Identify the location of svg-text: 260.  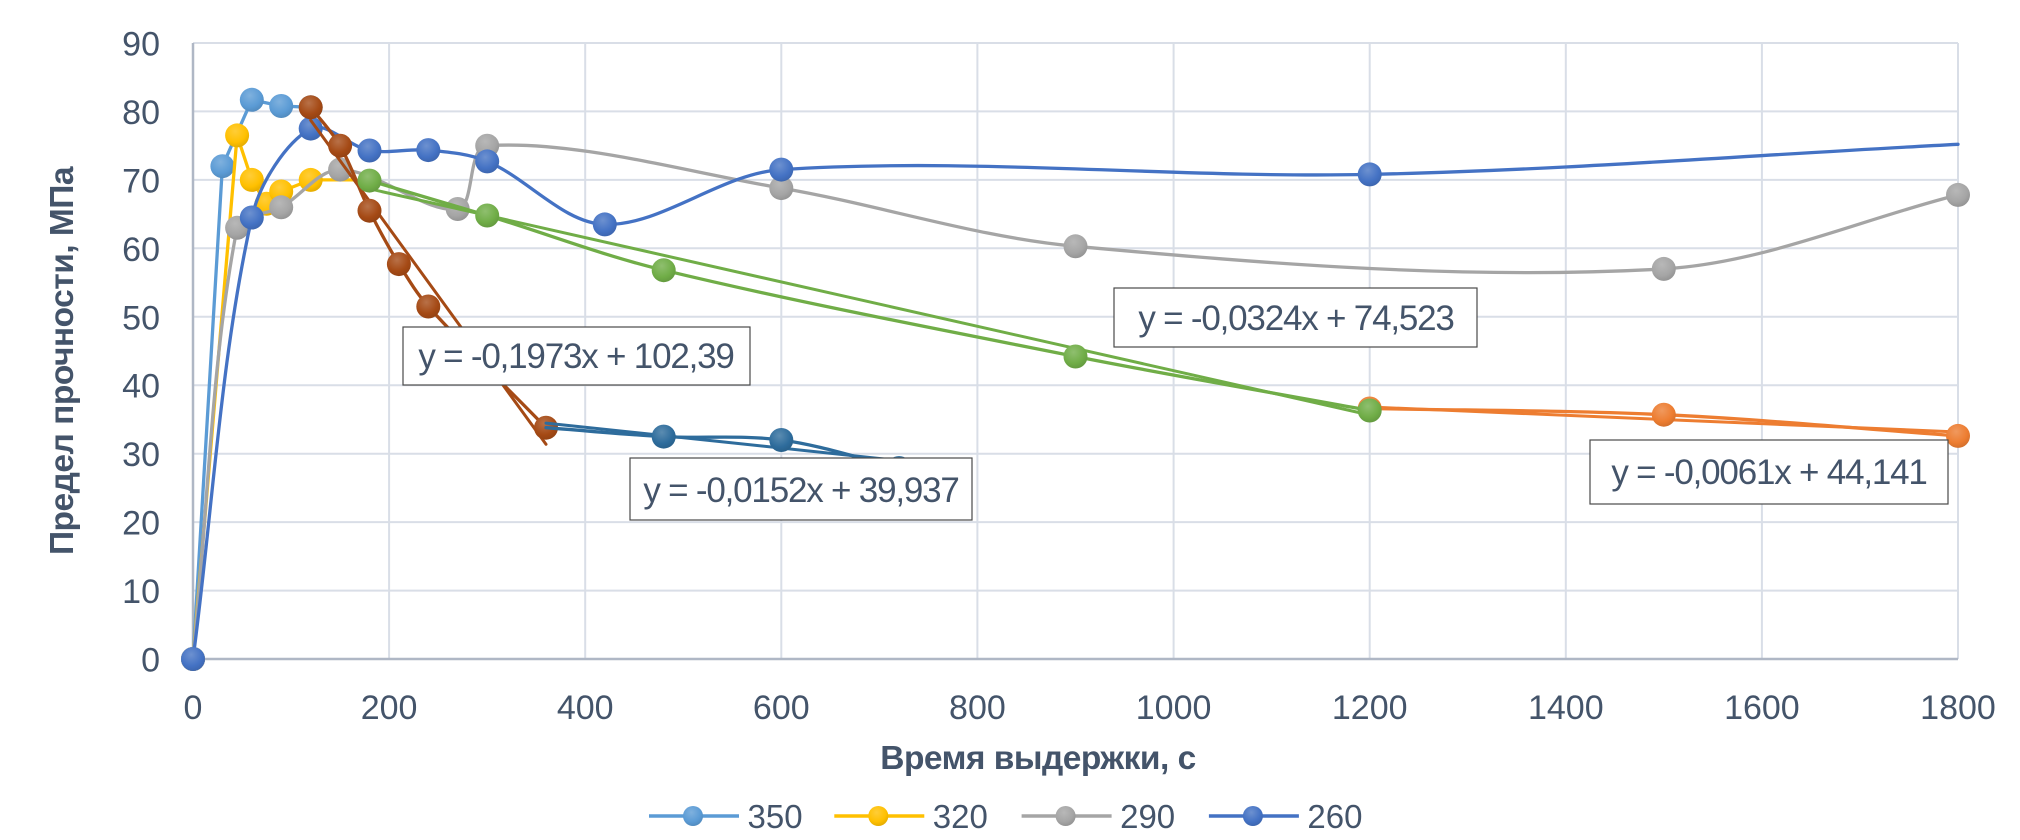
(1334, 816).